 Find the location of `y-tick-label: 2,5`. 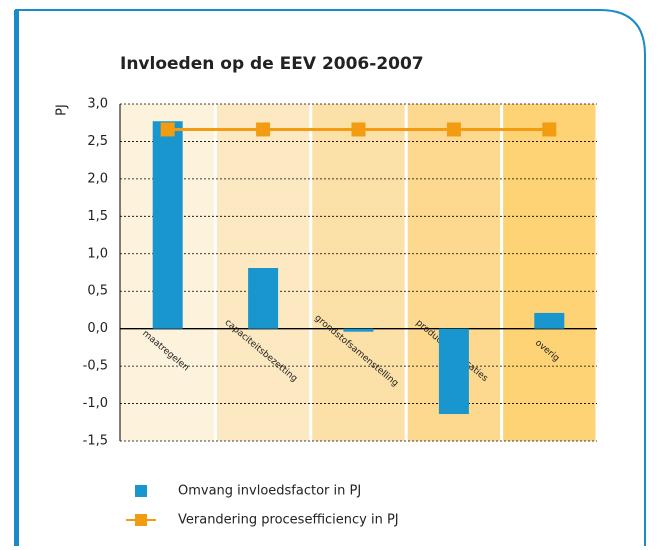

y-tick-label: 2,5 is located at coordinates (97, 141).